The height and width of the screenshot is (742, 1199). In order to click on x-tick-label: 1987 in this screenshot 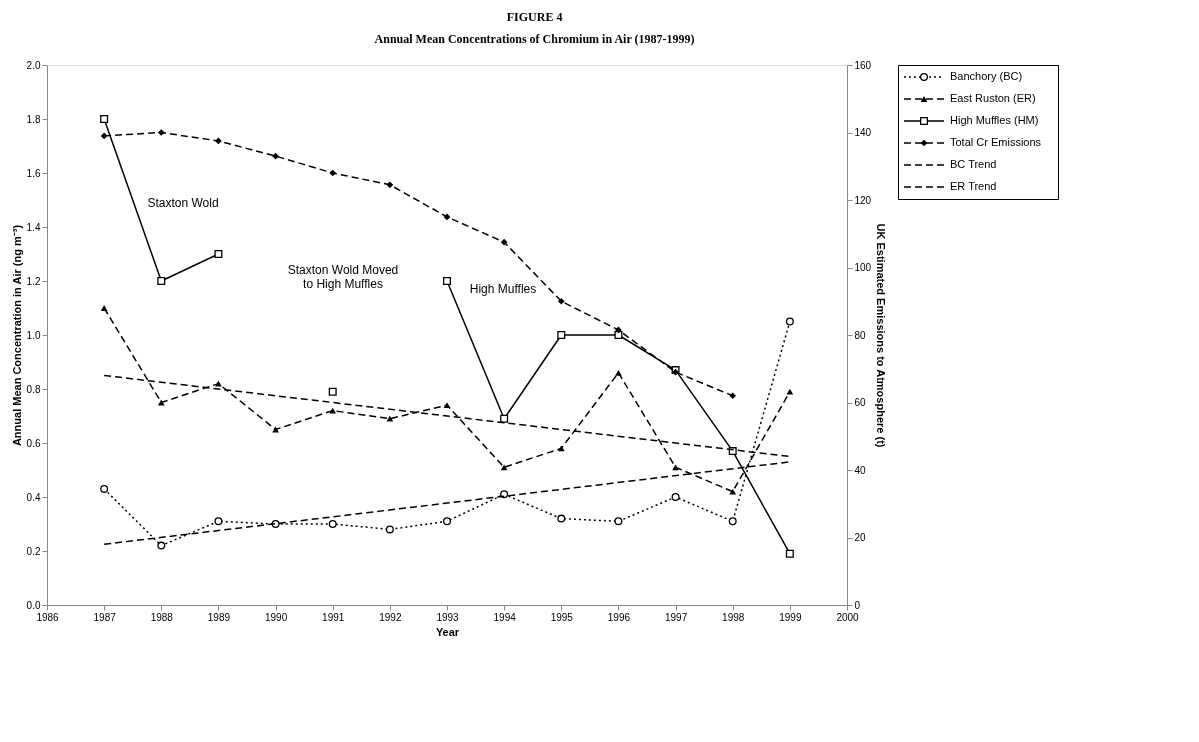, I will do `click(105, 617)`.